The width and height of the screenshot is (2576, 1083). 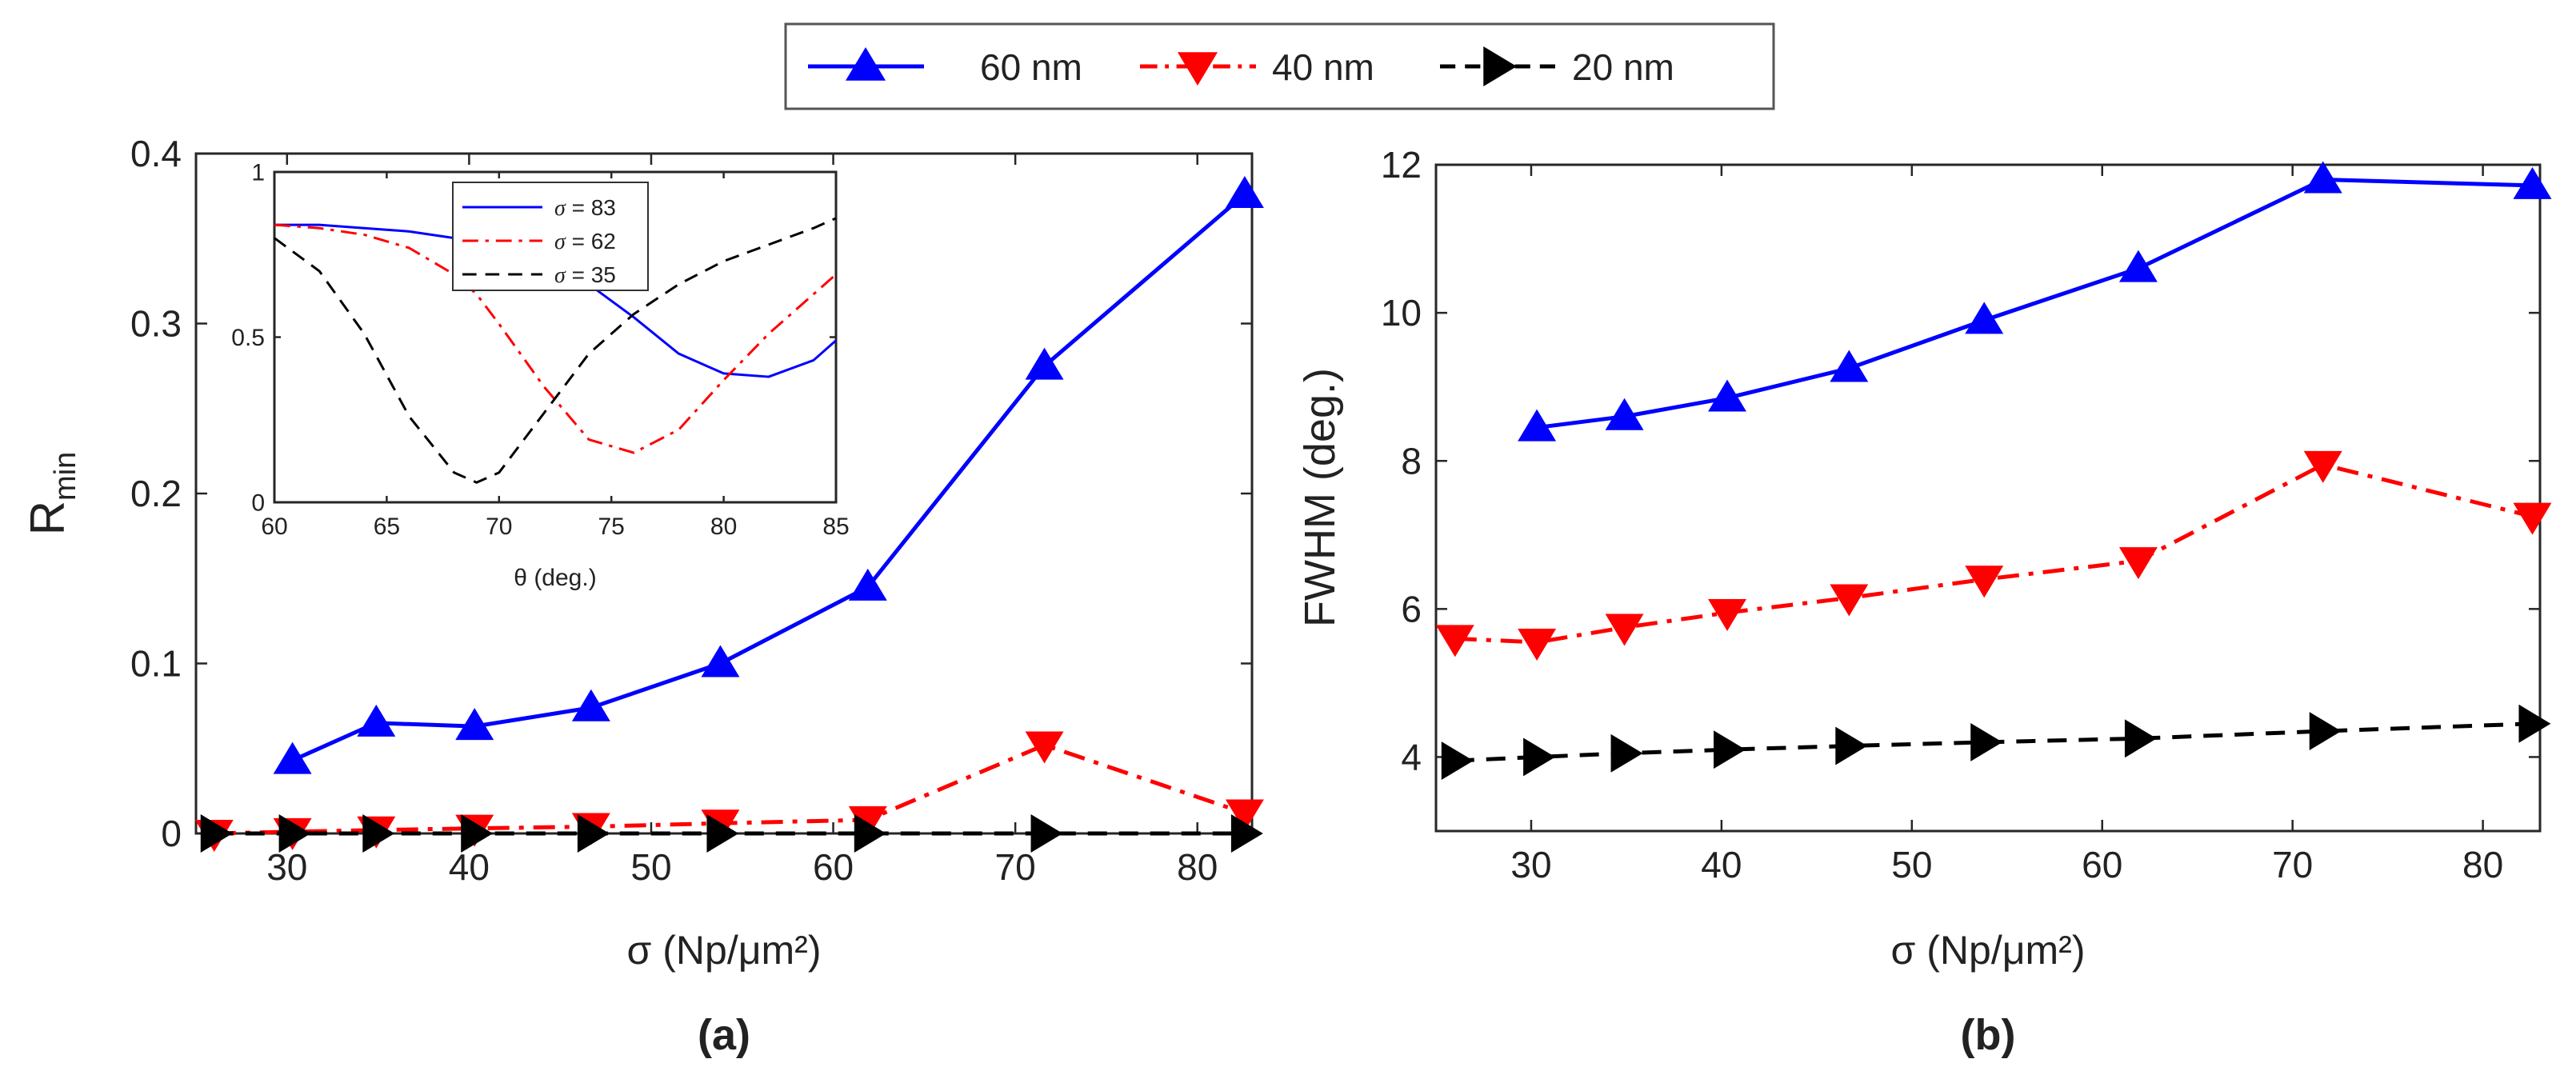 I want to click on panel-a-xtick-label-70: 70, so click(x=1015, y=867).